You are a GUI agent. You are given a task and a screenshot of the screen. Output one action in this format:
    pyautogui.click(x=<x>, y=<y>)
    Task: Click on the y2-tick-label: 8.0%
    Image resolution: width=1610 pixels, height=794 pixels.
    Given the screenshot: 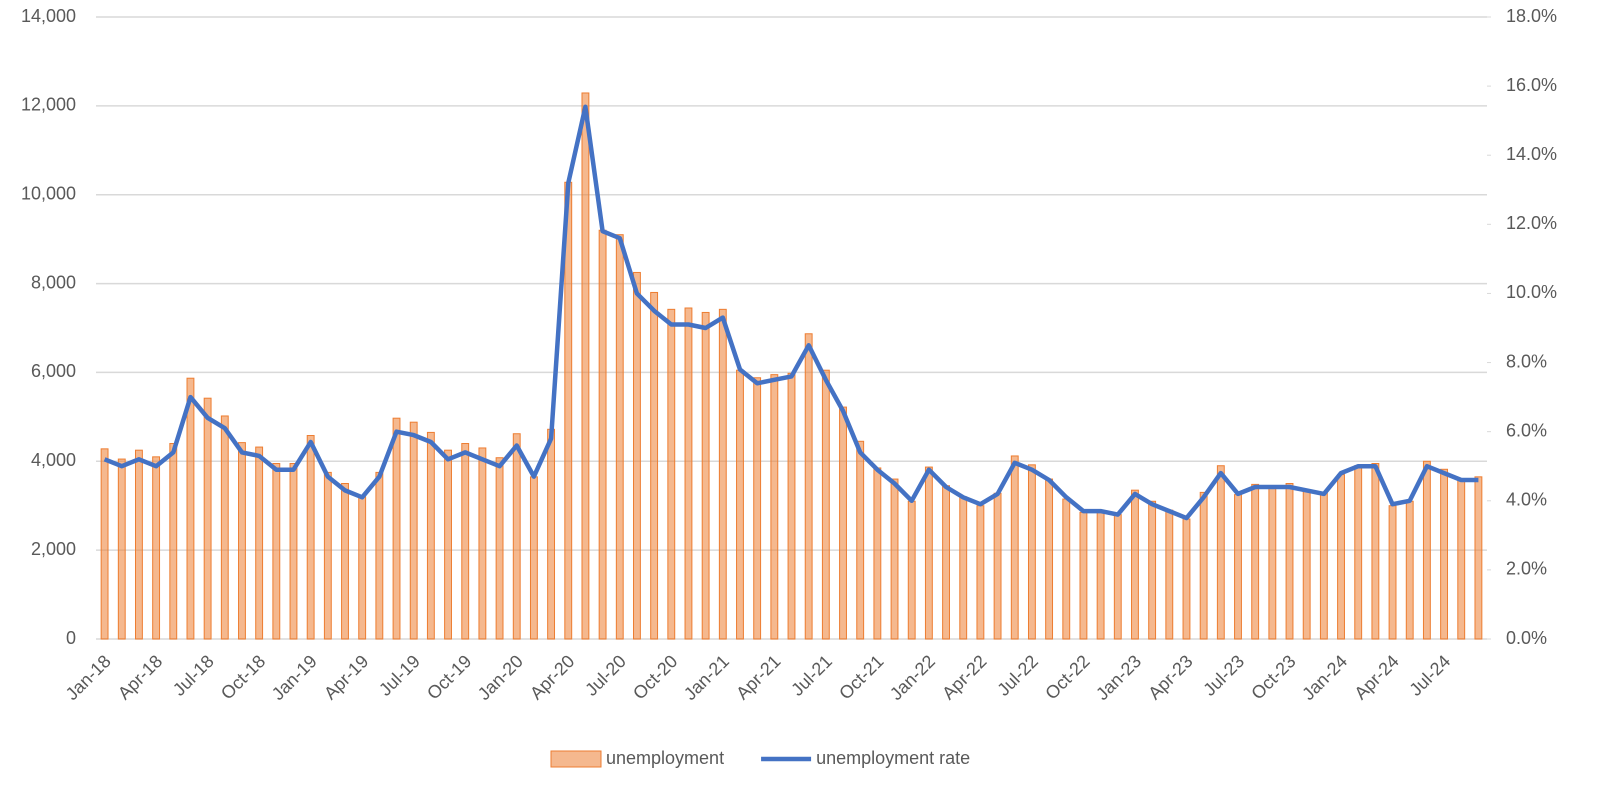 What is the action you would take?
    pyautogui.click(x=1526, y=361)
    